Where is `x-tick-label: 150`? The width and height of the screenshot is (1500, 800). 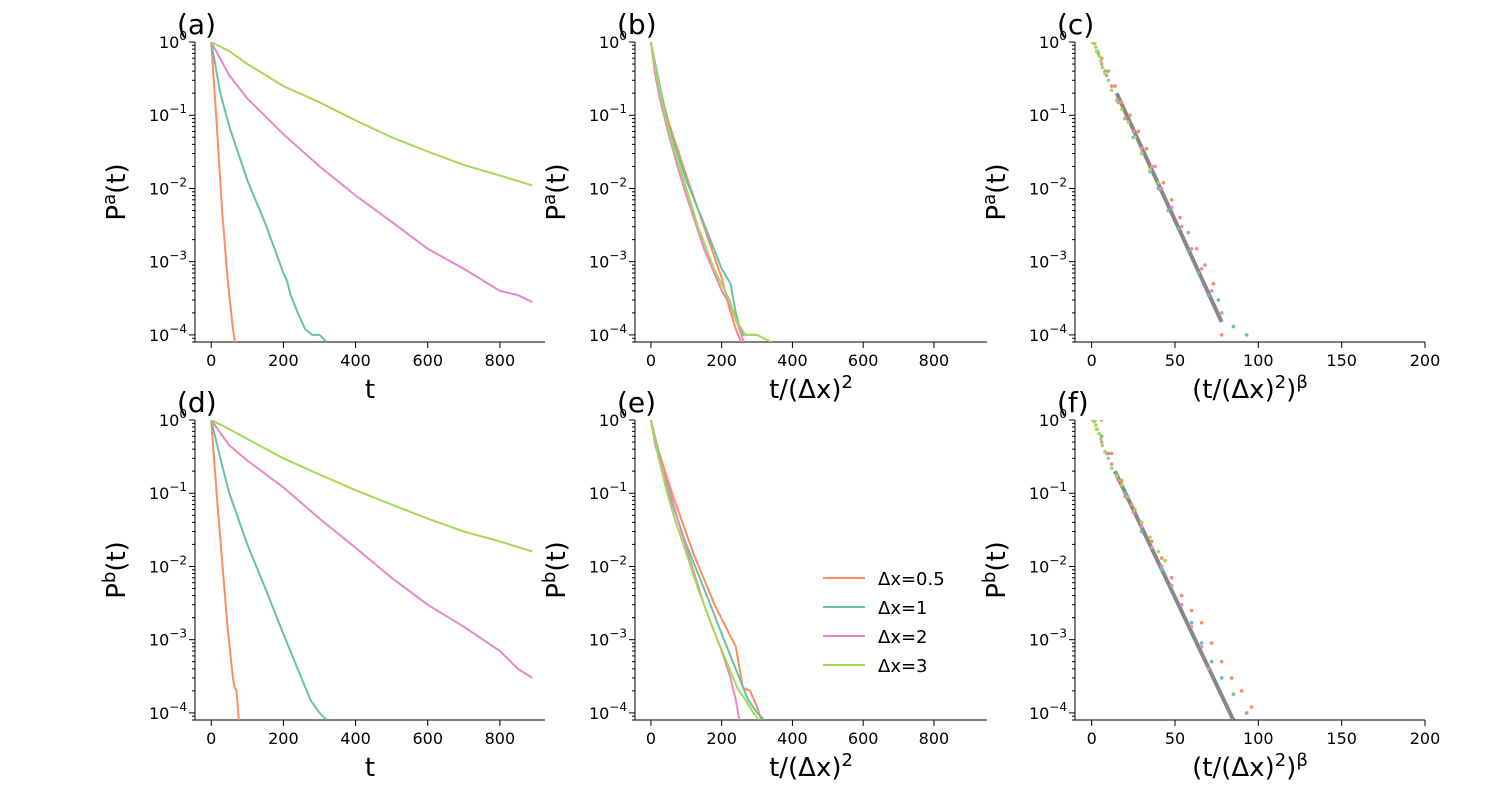 x-tick-label: 150 is located at coordinates (1341, 738).